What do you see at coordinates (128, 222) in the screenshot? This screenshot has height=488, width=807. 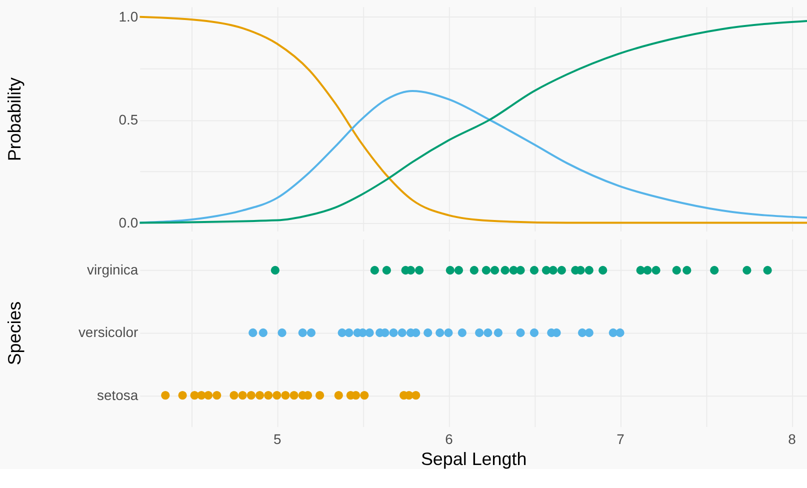 I see `y-tick-label: 0.0` at bounding box center [128, 222].